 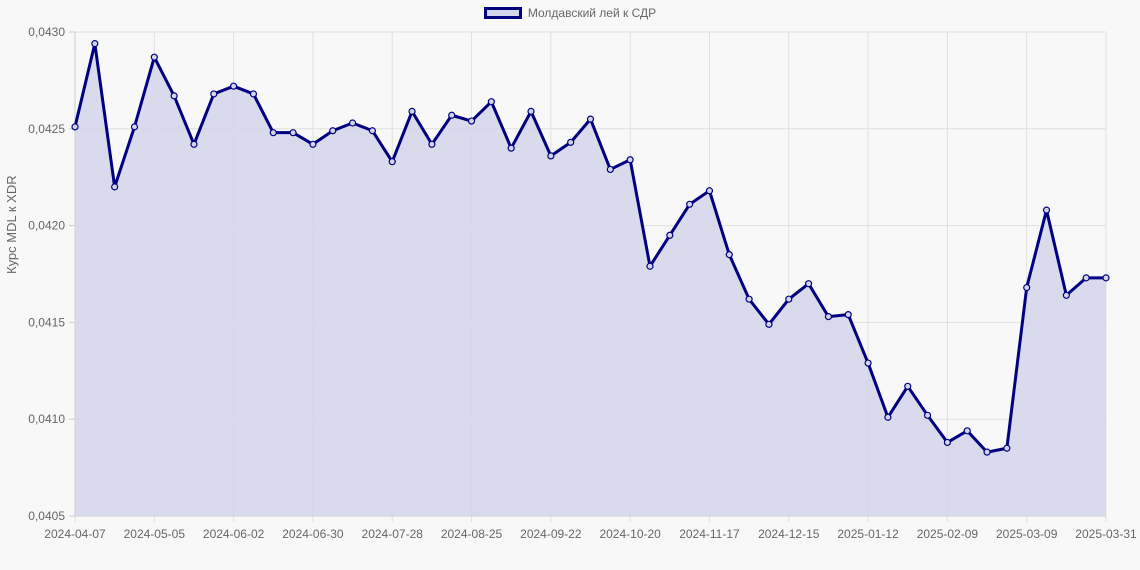 What do you see at coordinates (46, 516) in the screenshot?
I see `y-tick-label: 0,0405` at bounding box center [46, 516].